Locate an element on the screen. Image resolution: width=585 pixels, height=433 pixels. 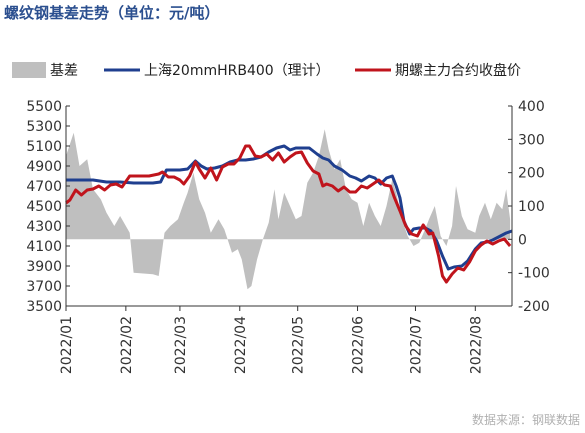
x-tick-label: 2022/07 is located at coordinates (416, 345).